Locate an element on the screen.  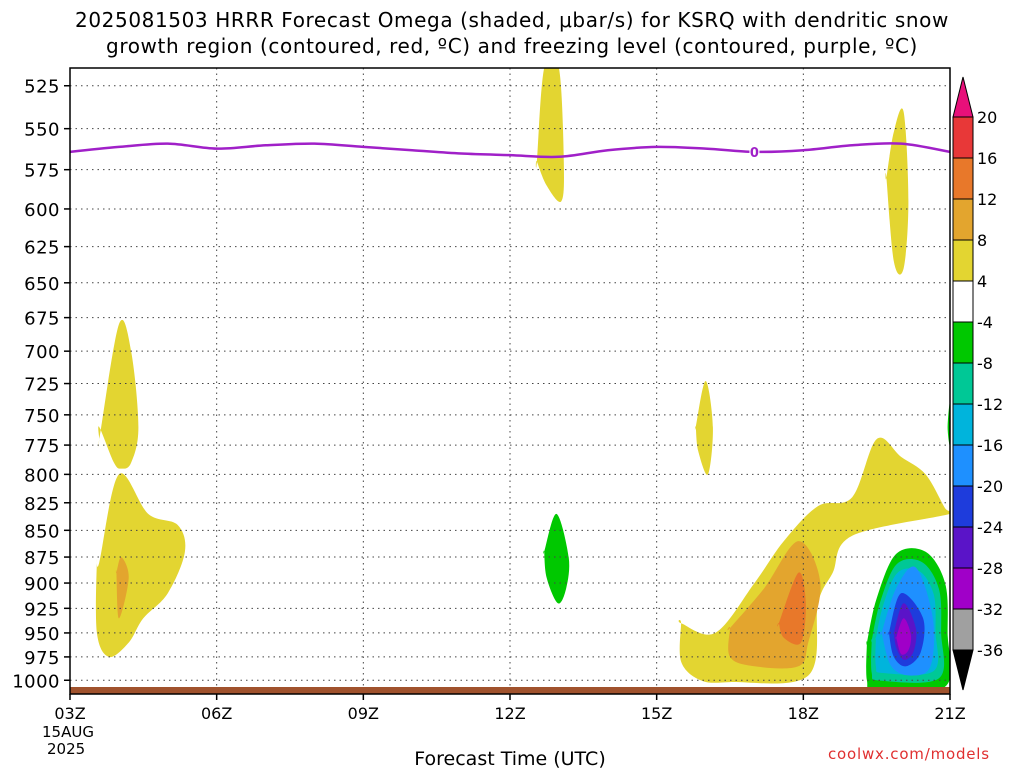
watermark-link: coolwx.com/models is located at coordinates (909, 754).